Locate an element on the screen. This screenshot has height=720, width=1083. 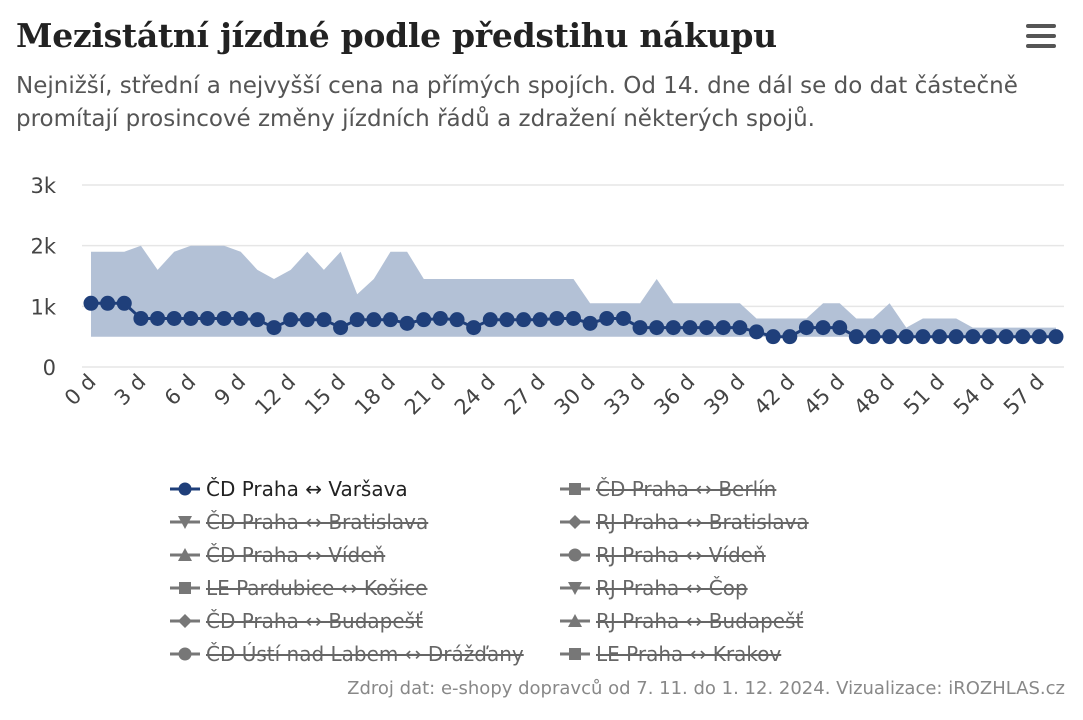
x-tick-label: 57 d is located at coordinates (1024, 395).